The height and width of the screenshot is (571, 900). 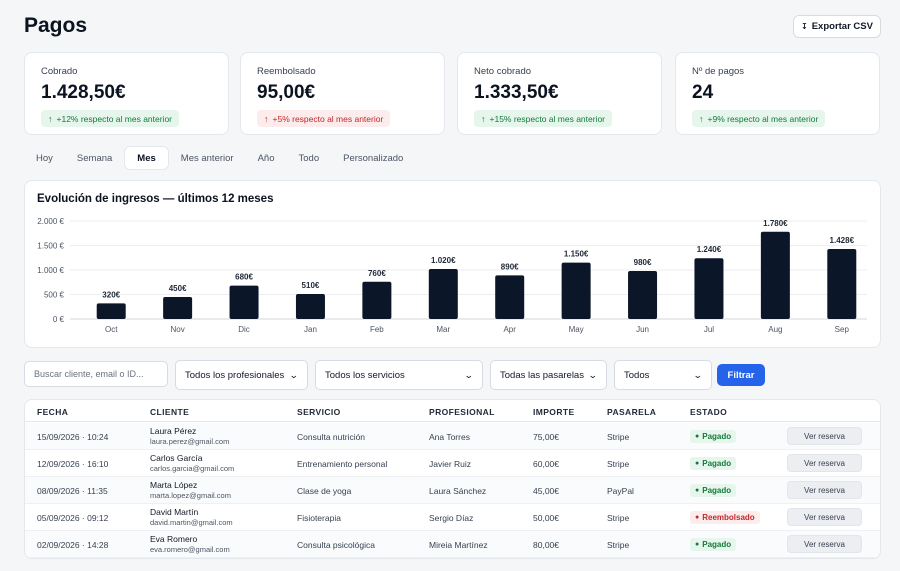 What do you see at coordinates (146, 158) in the screenshot?
I see `tab-mes: Mes` at bounding box center [146, 158].